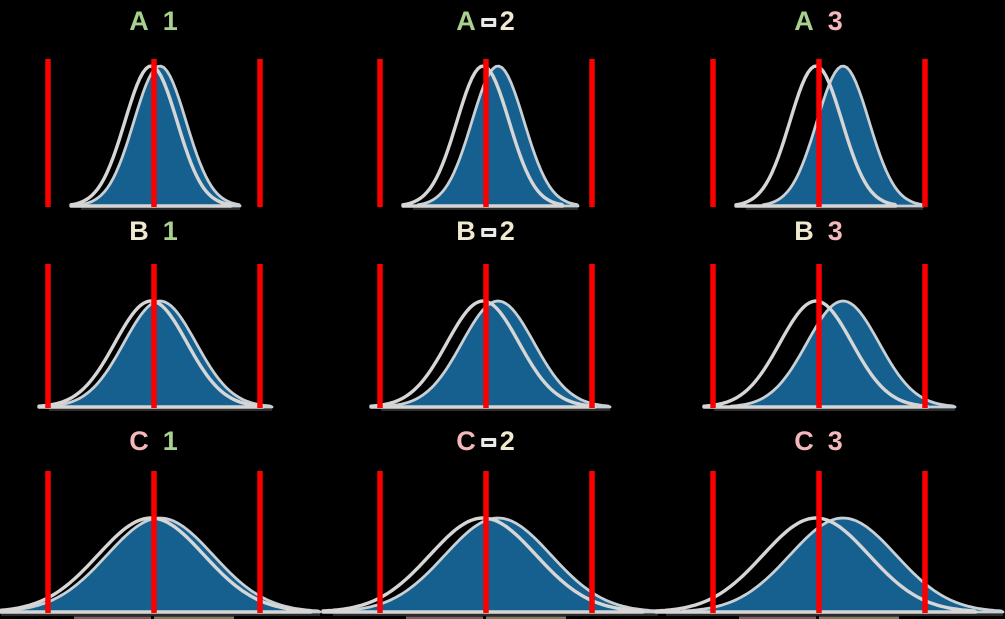  I want to click on blue-curve-B2, so click(498, 354).